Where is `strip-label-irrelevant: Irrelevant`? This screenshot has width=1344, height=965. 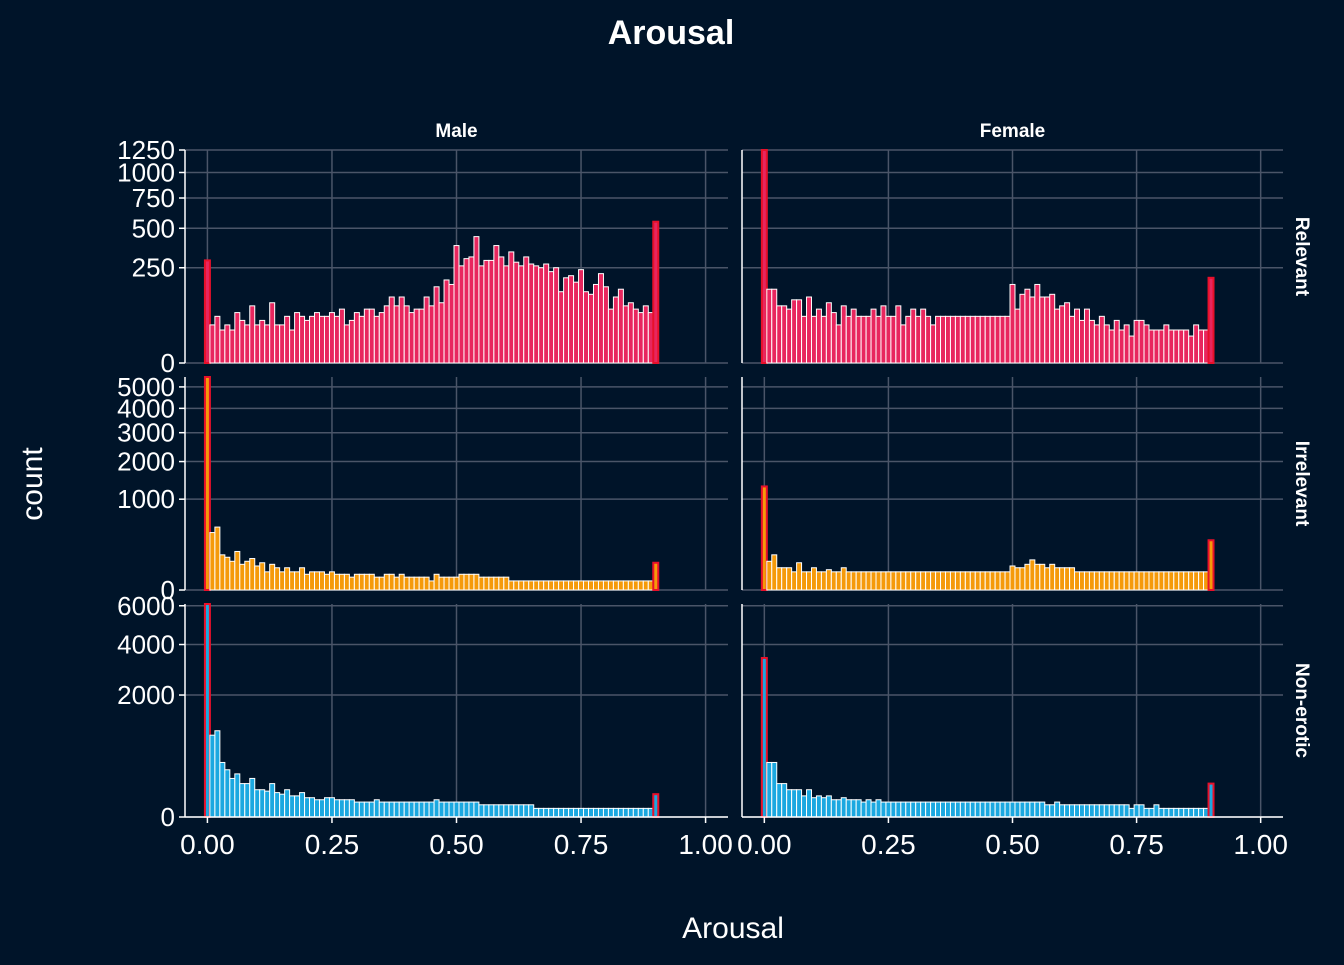
strip-label-irrelevant: Irrelevant is located at coordinates (1301, 484).